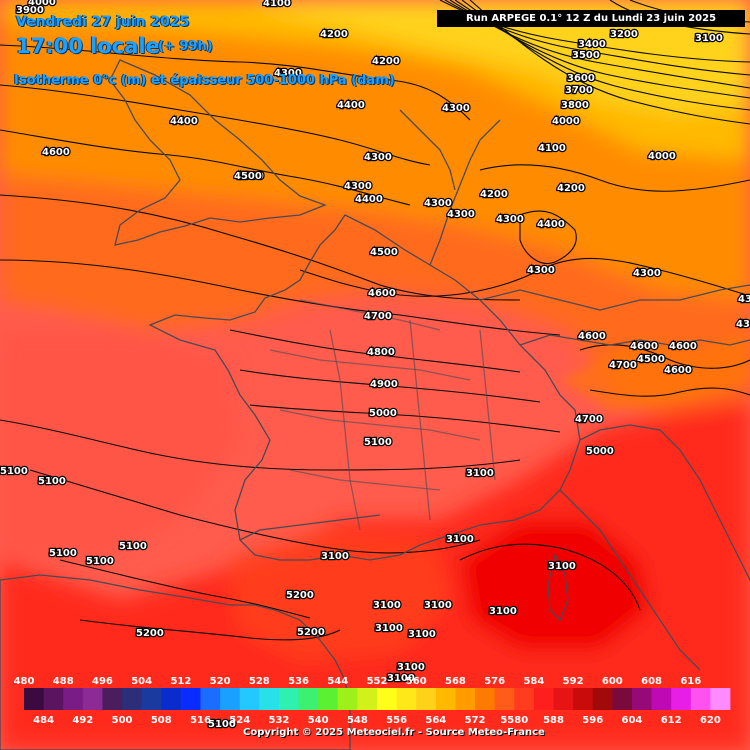 This screenshot has width=750, height=750. What do you see at coordinates (200, 720) in the screenshot?
I see `legend-label: 516` at bounding box center [200, 720].